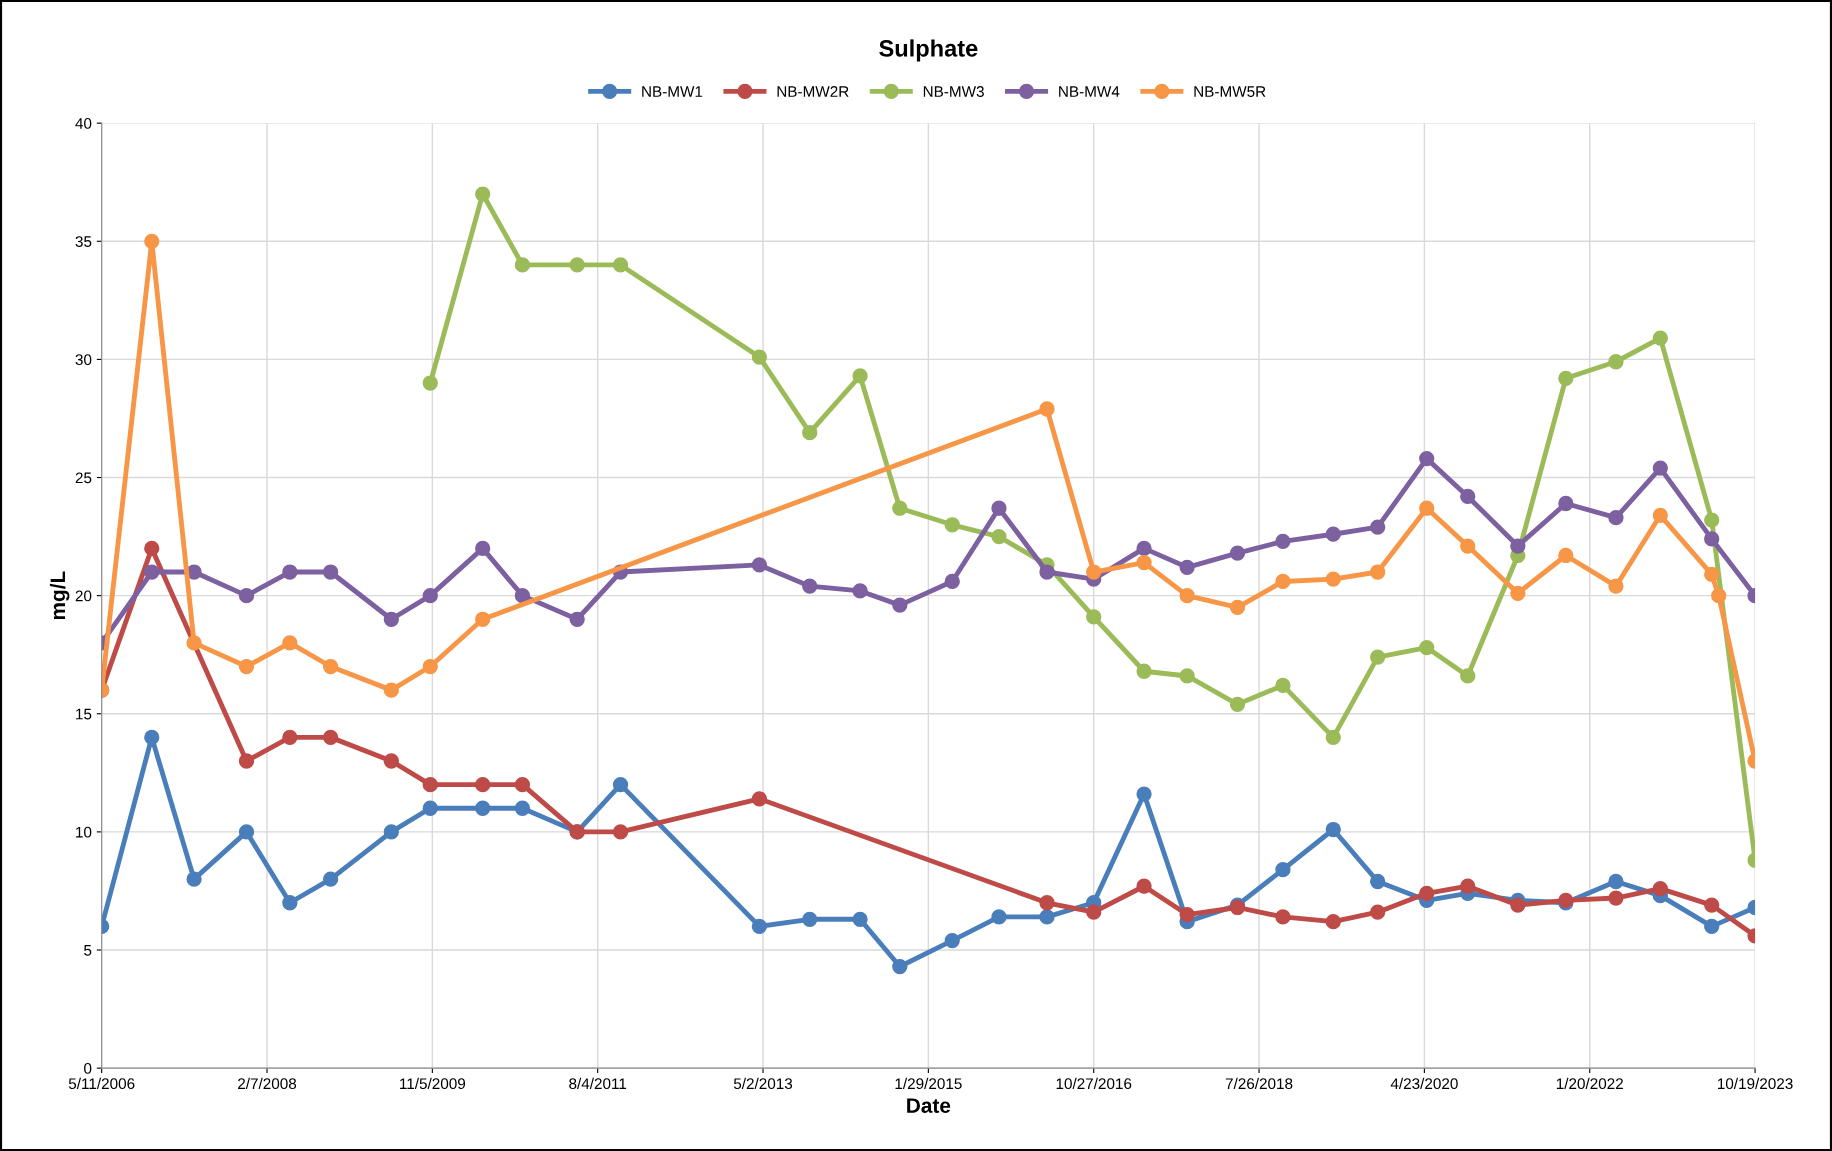 The width and height of the screenshot is (1832, 1151). I want to click on y-tick-label: 25, so click(83, 478).